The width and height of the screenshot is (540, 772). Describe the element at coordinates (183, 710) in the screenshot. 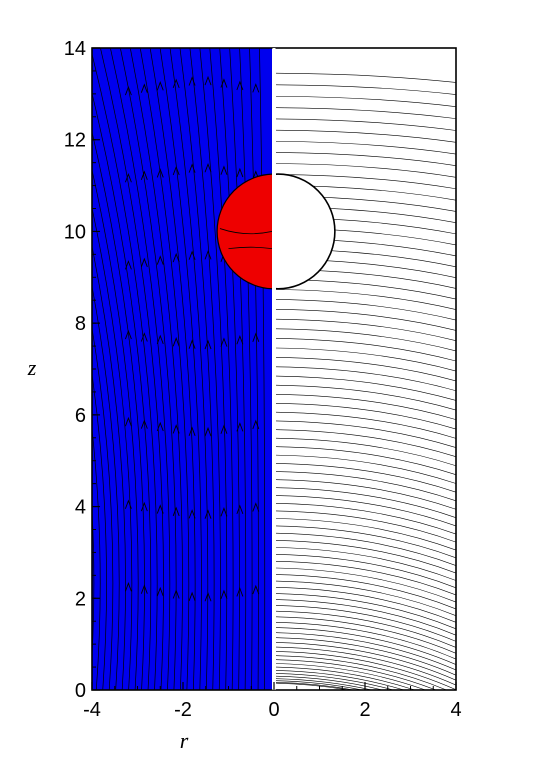

I see `x-tick-label: -2` at that location.